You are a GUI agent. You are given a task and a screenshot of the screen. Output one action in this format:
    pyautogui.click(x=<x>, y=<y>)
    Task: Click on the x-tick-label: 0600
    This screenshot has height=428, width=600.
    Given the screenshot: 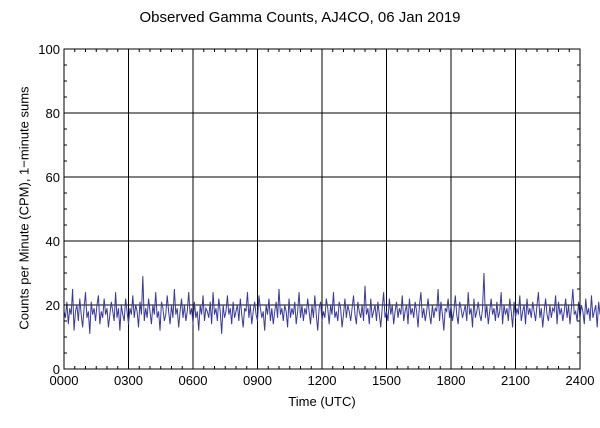 What is the action you would take?
    pyautogui.click(x=193, y=380)
    